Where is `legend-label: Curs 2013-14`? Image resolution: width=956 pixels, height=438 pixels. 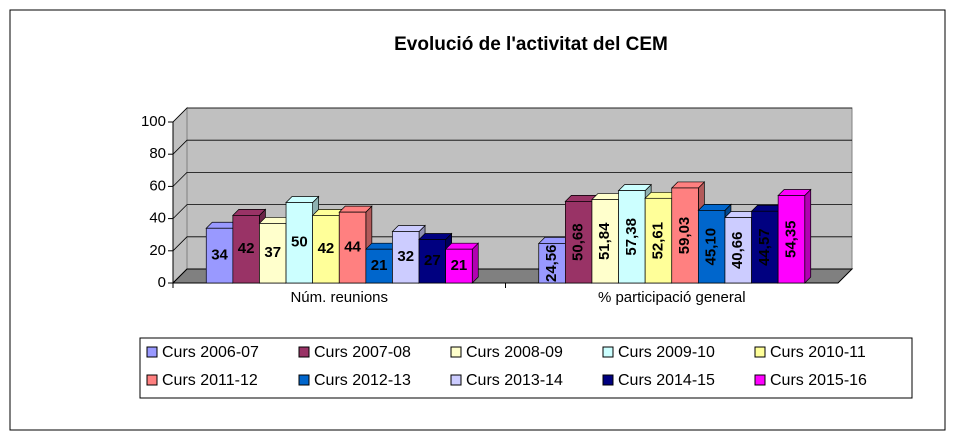
legend-label: Curs 2013-14 is located at coordinates (514, 380).